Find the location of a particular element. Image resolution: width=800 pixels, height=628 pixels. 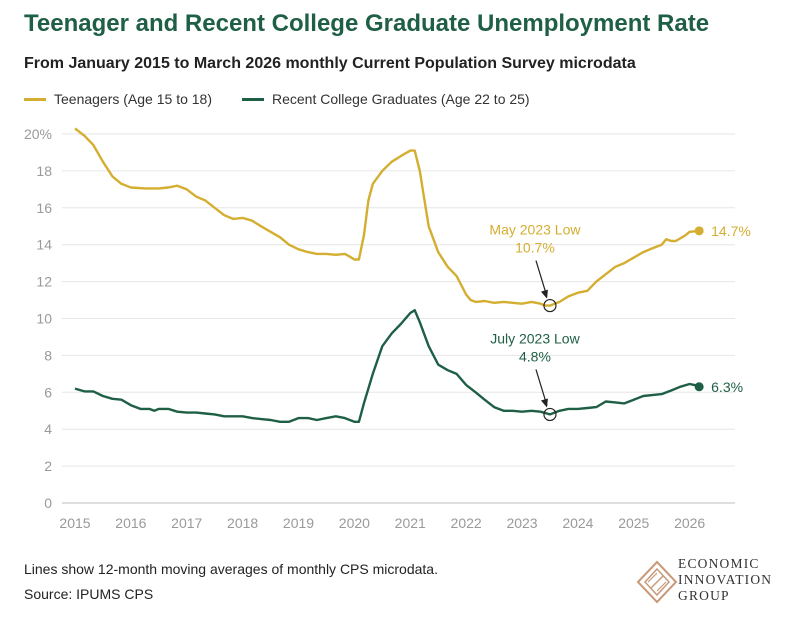

legend-swatch-teenagers is located at coordinates (35, 99).